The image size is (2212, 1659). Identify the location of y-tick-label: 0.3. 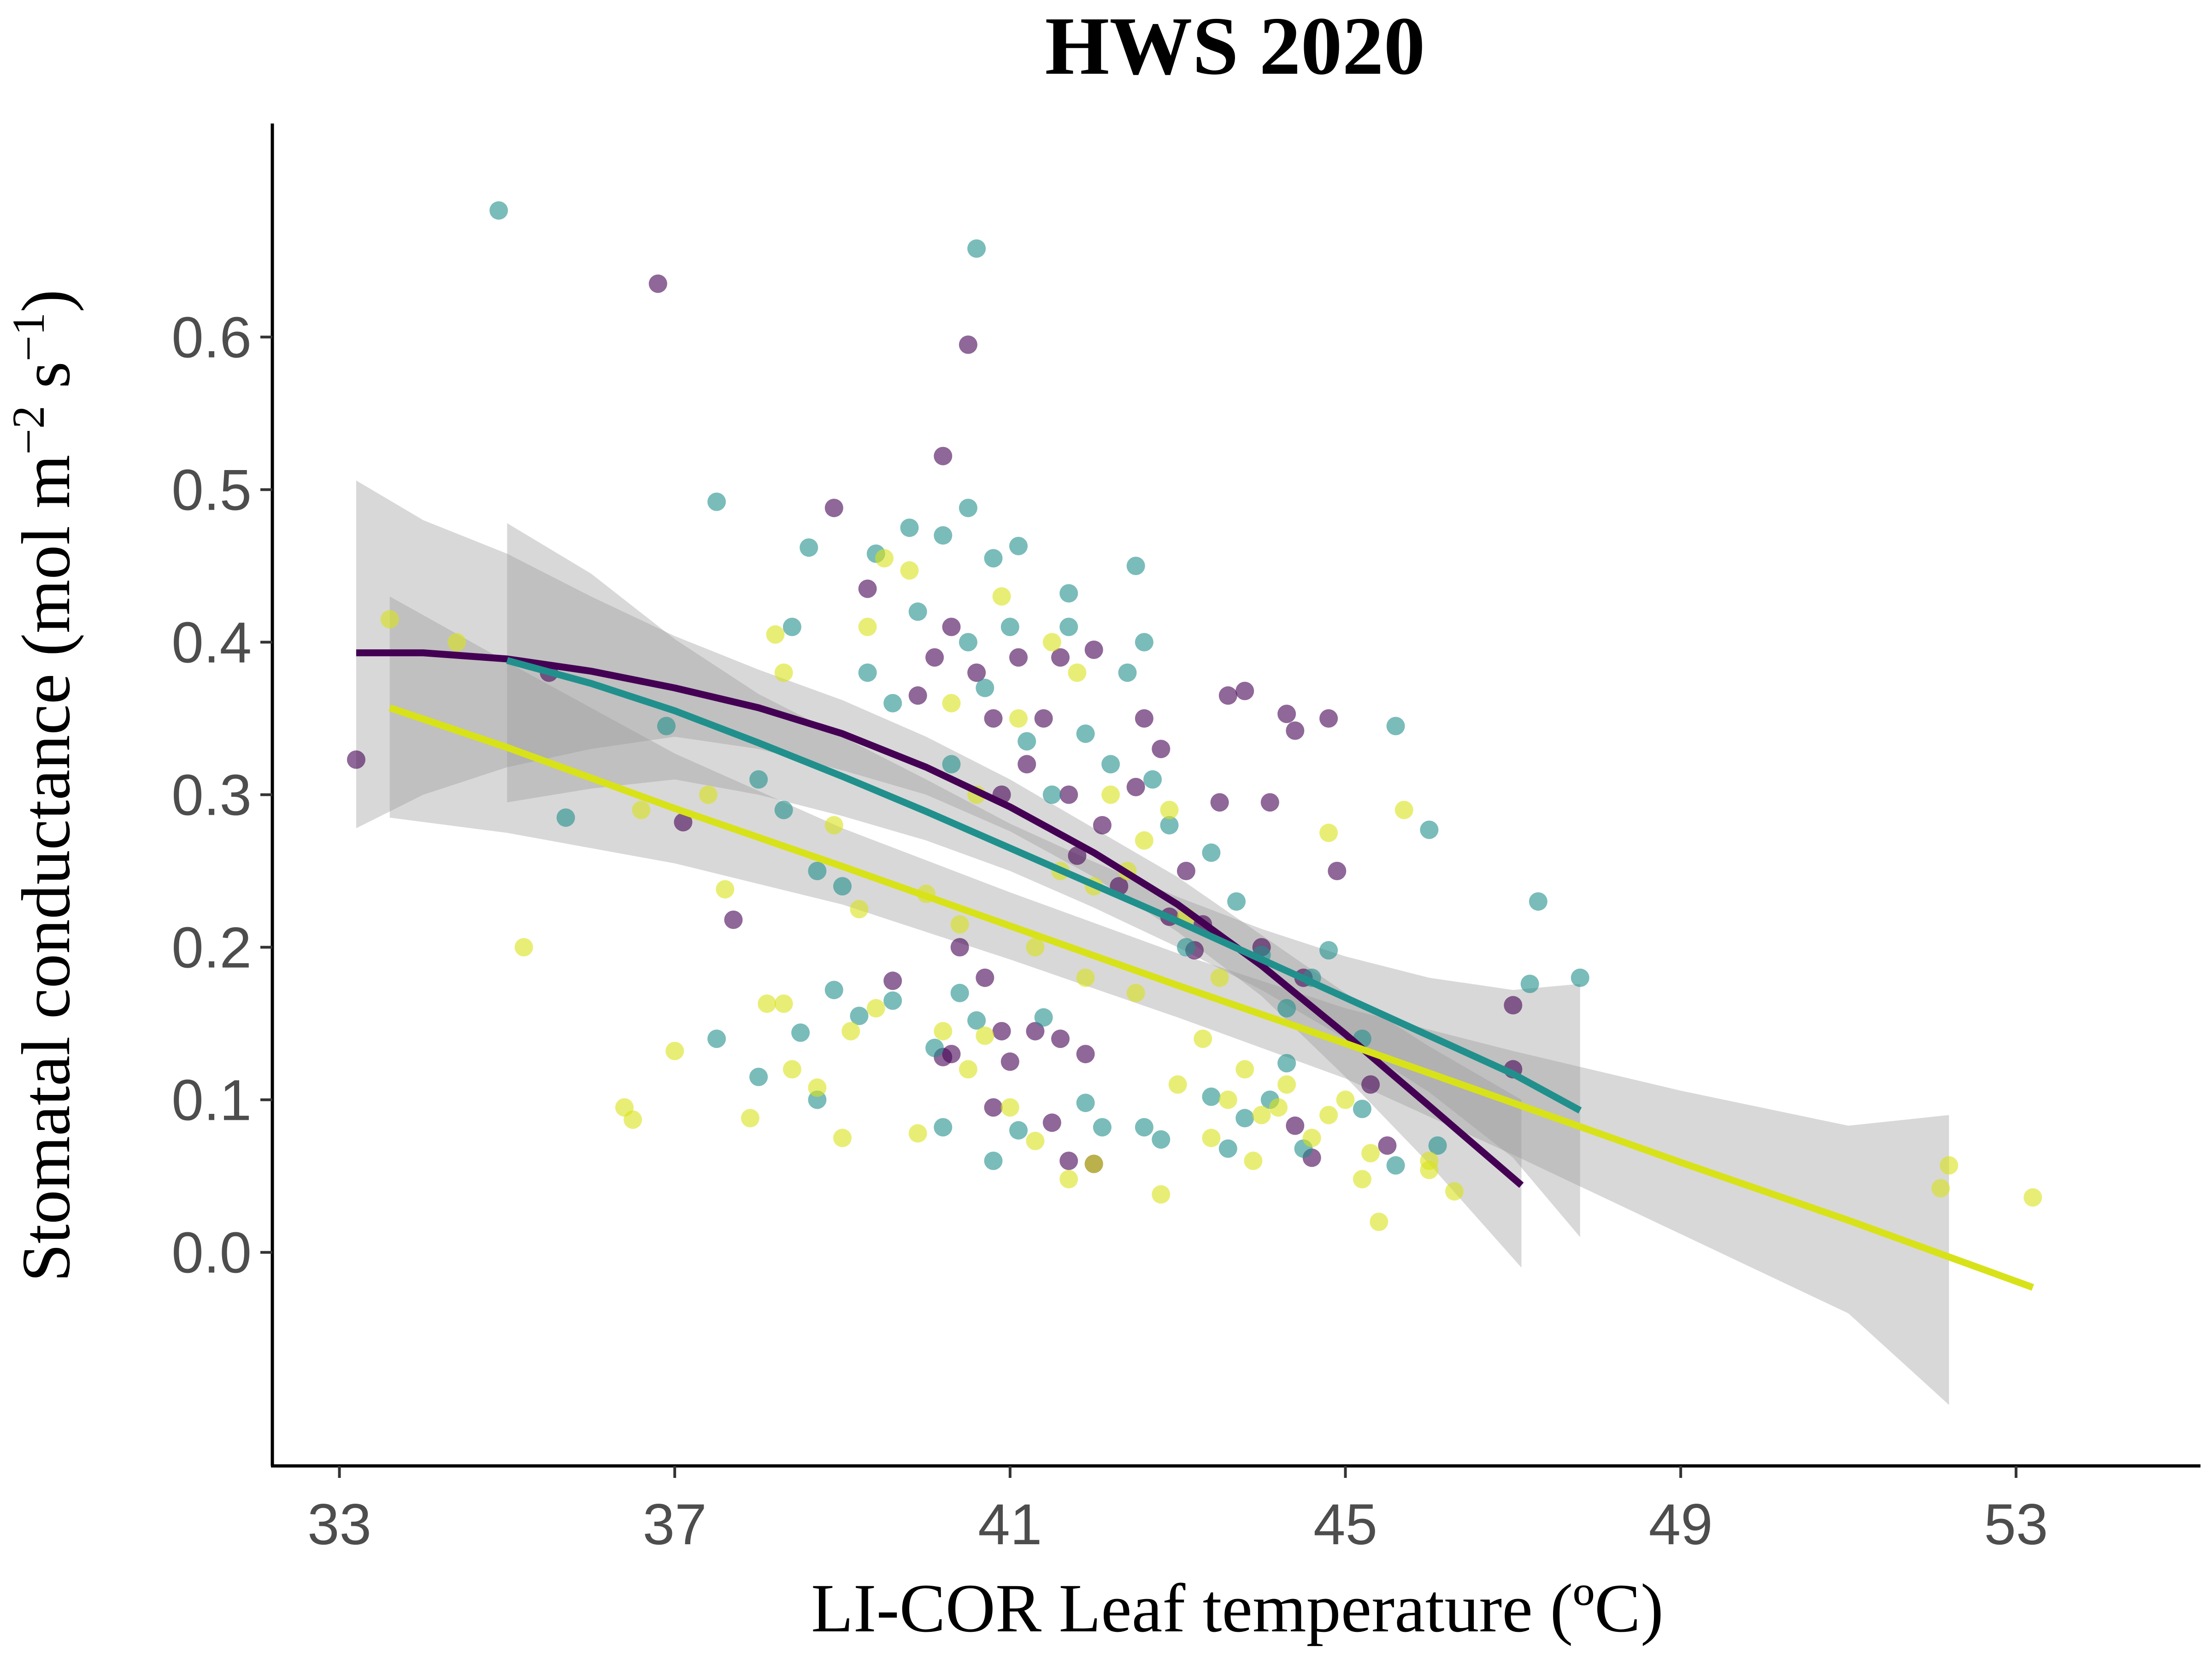
(211, 796).